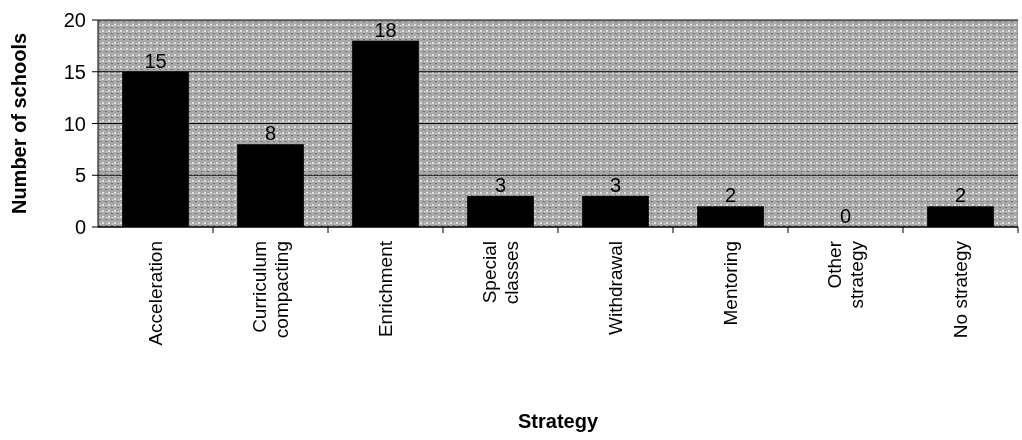  I want to click on x-tick-label: Enrichment, so click(386, 289).